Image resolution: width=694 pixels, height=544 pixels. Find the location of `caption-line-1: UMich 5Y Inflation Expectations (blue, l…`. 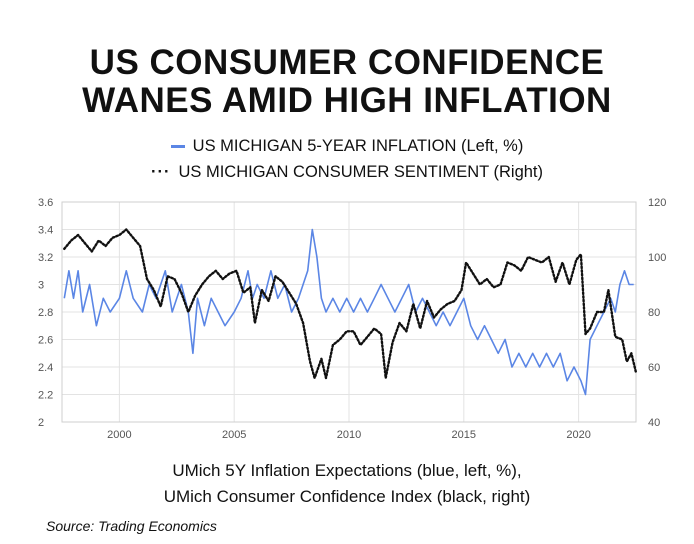

caption-line-1: UMich 5Y Inflation Expectations (blue, l… is located at coordinates (347, 470).